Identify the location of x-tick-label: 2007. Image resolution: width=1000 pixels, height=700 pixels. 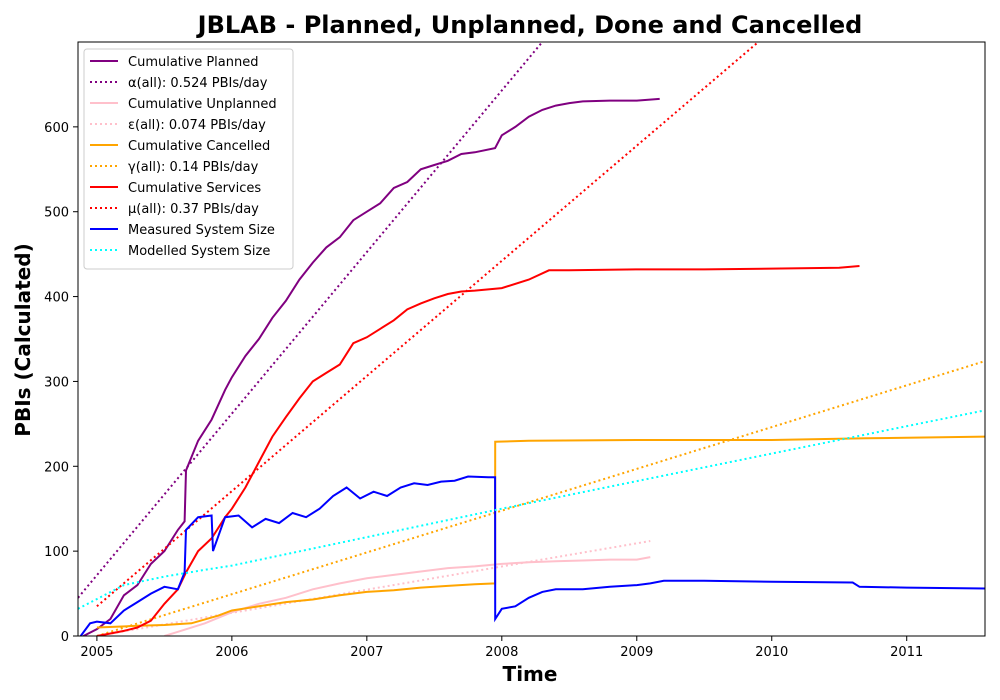
(366, 652).